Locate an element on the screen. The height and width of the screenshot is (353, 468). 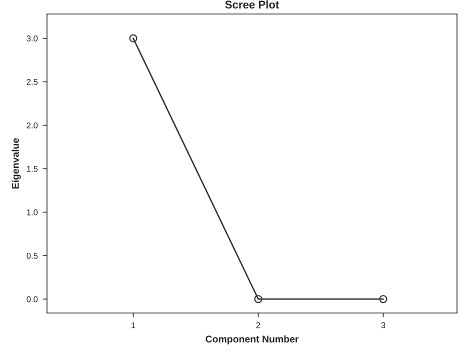
y-tick-label: 3.0 is located at coordinates (32, 39).